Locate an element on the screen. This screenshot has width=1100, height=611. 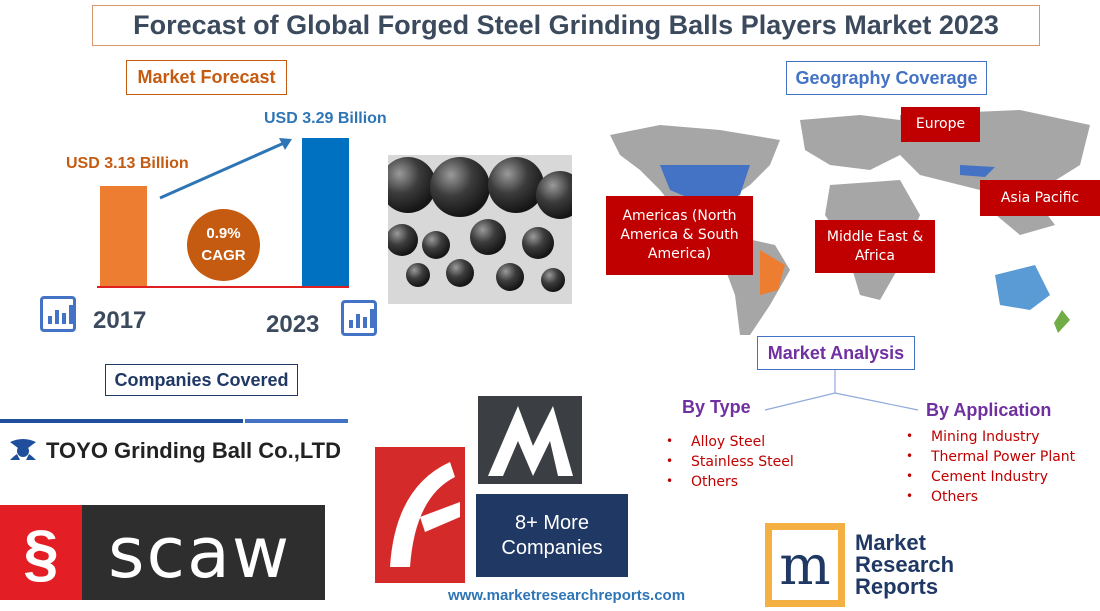
toyo-logo: TOYO Grinding Ball Co.,LTD is located at coordinates (174, 451).